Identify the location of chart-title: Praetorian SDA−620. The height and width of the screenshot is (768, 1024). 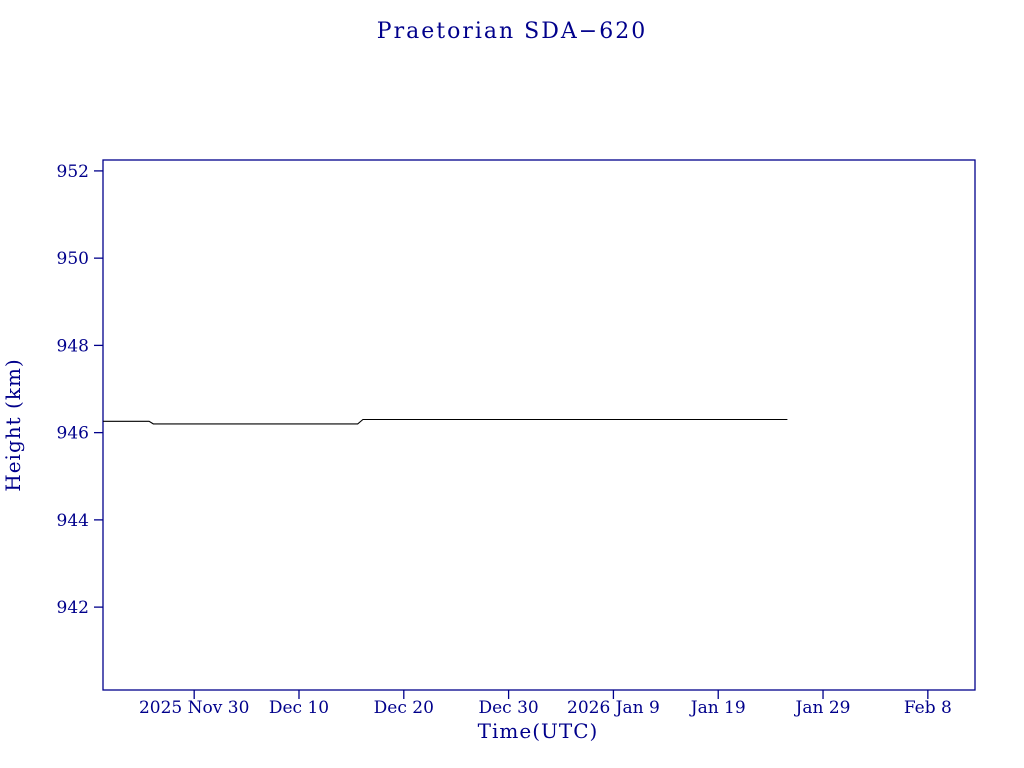
(512, 31).